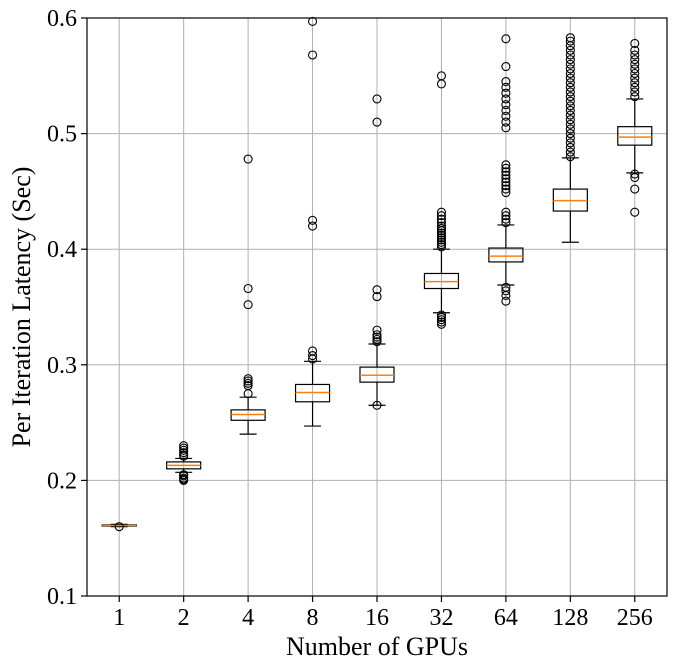 The width and height of the screenshot is (676, 671). What do you see at coordinates (506, 618) in the screenshot?
I see `x-tick-label: 64` at bounding box center [506, 618].